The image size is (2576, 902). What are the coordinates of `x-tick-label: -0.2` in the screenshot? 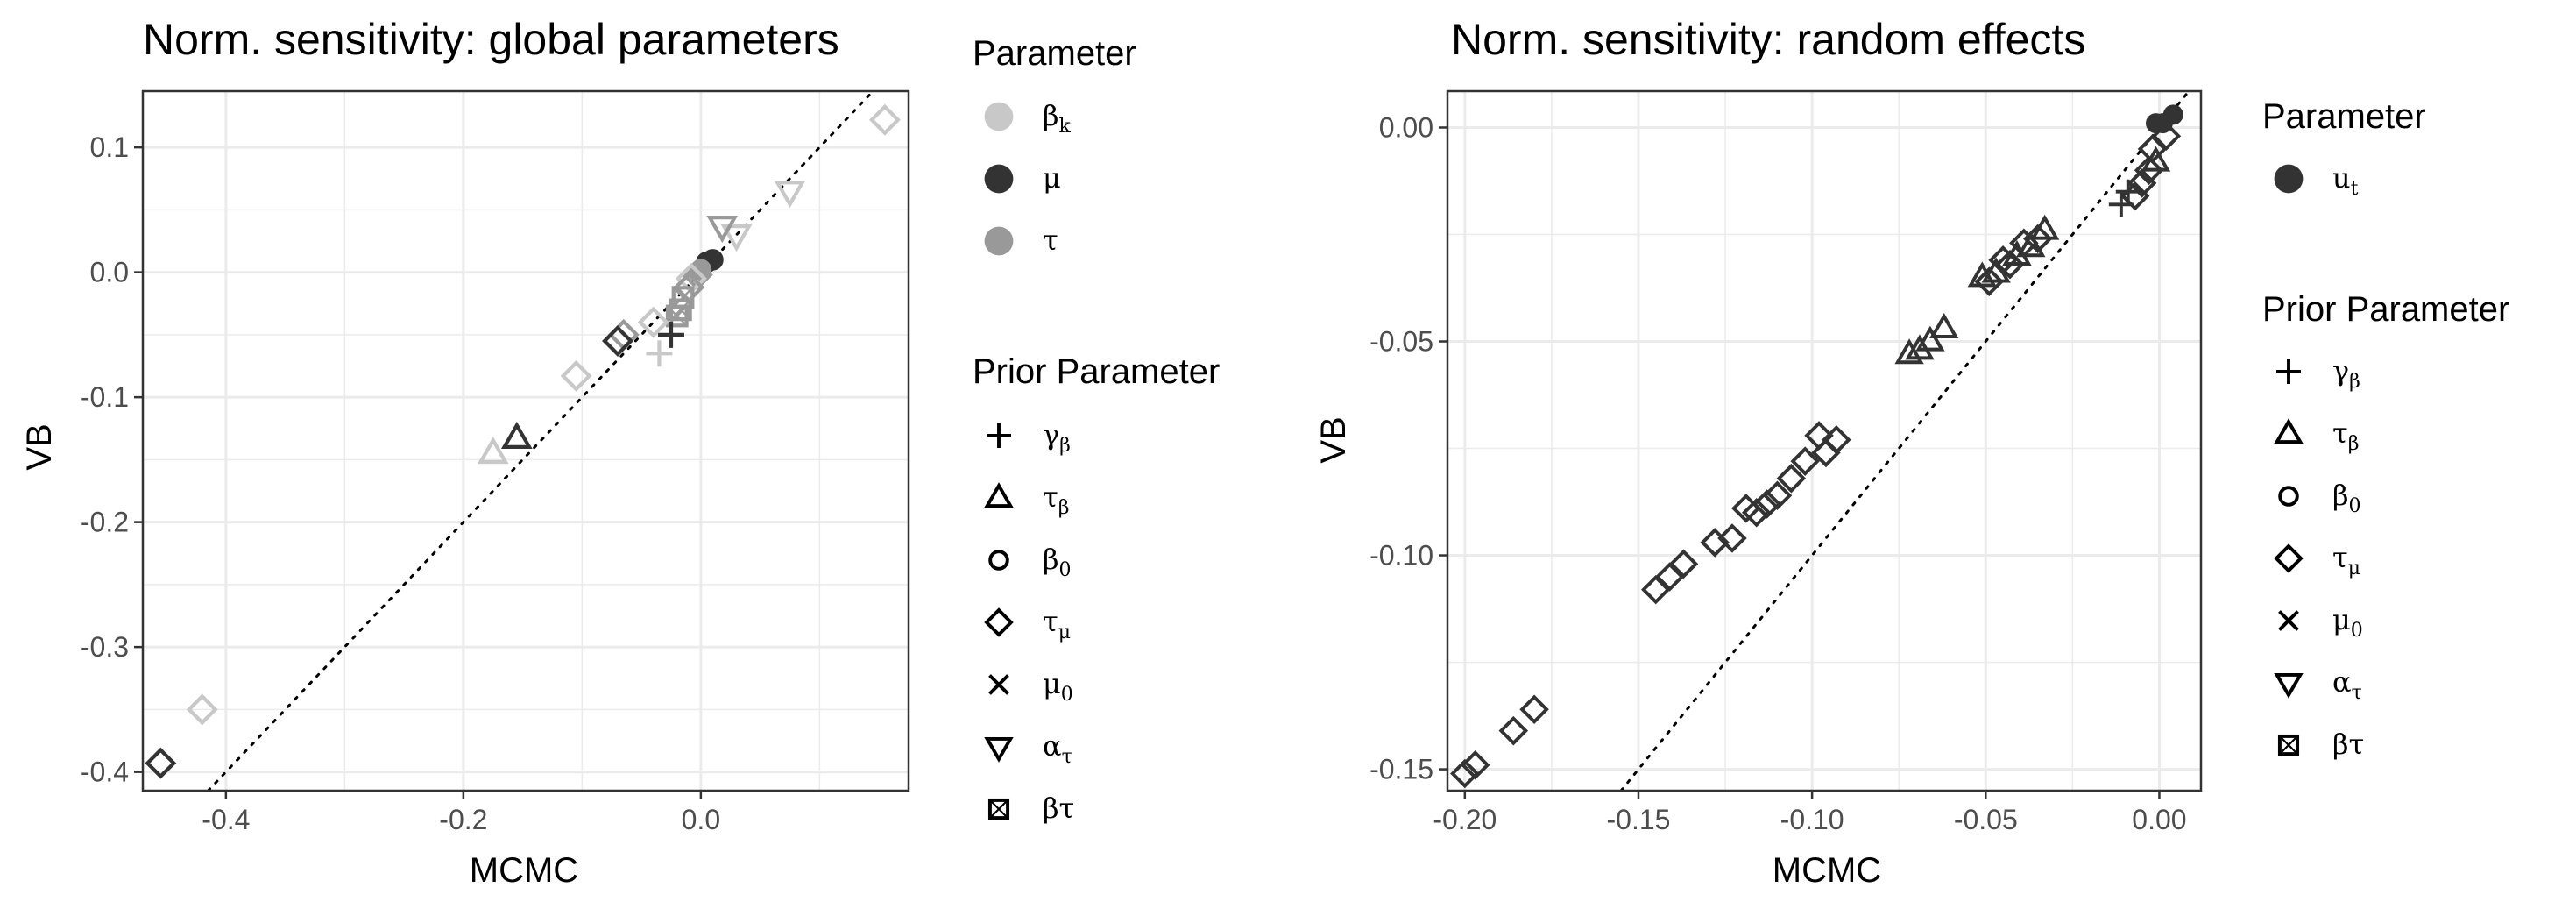 It's located at (463, 820).